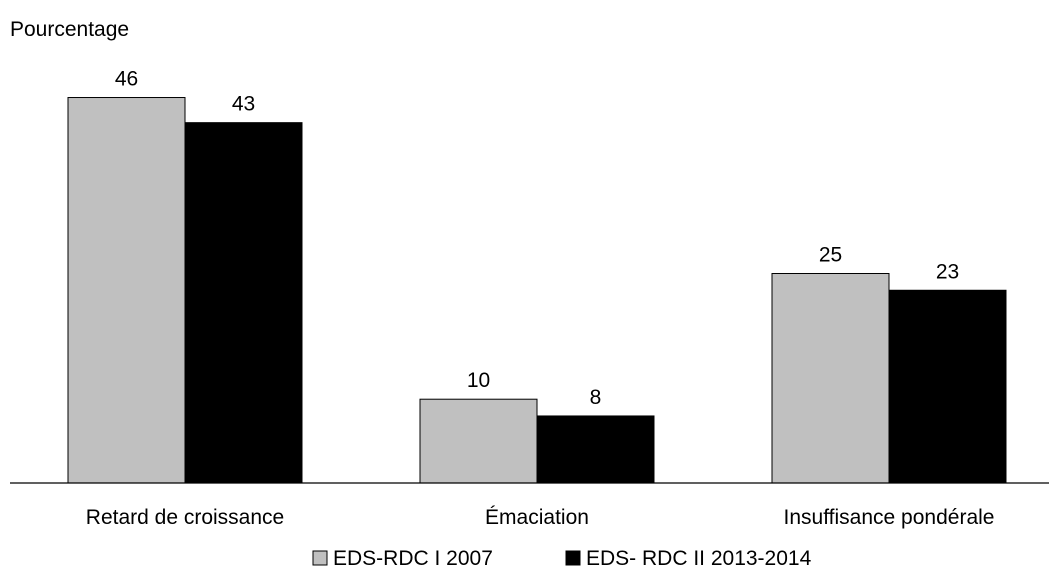 The width and height of the screenshot is (1049, 572). Describe the element at coordinates (596, 397) in the screenshot. I see `value-label-emaciation-series-2: 8` at that location.